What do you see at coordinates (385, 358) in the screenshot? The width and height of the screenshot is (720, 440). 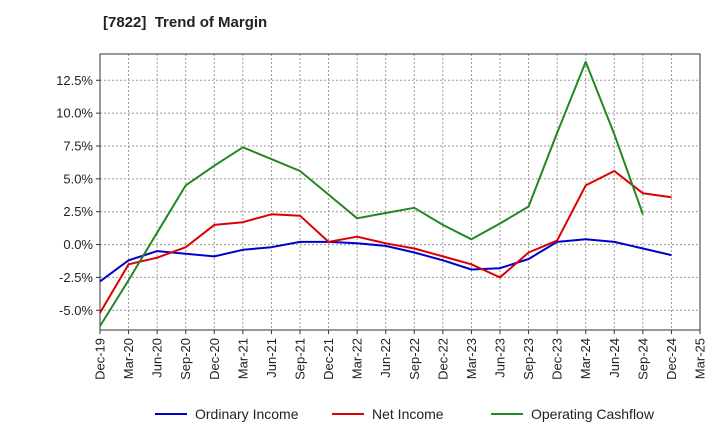 I see `x-tick-label: Jun-22` at bounding box center [385, 358].